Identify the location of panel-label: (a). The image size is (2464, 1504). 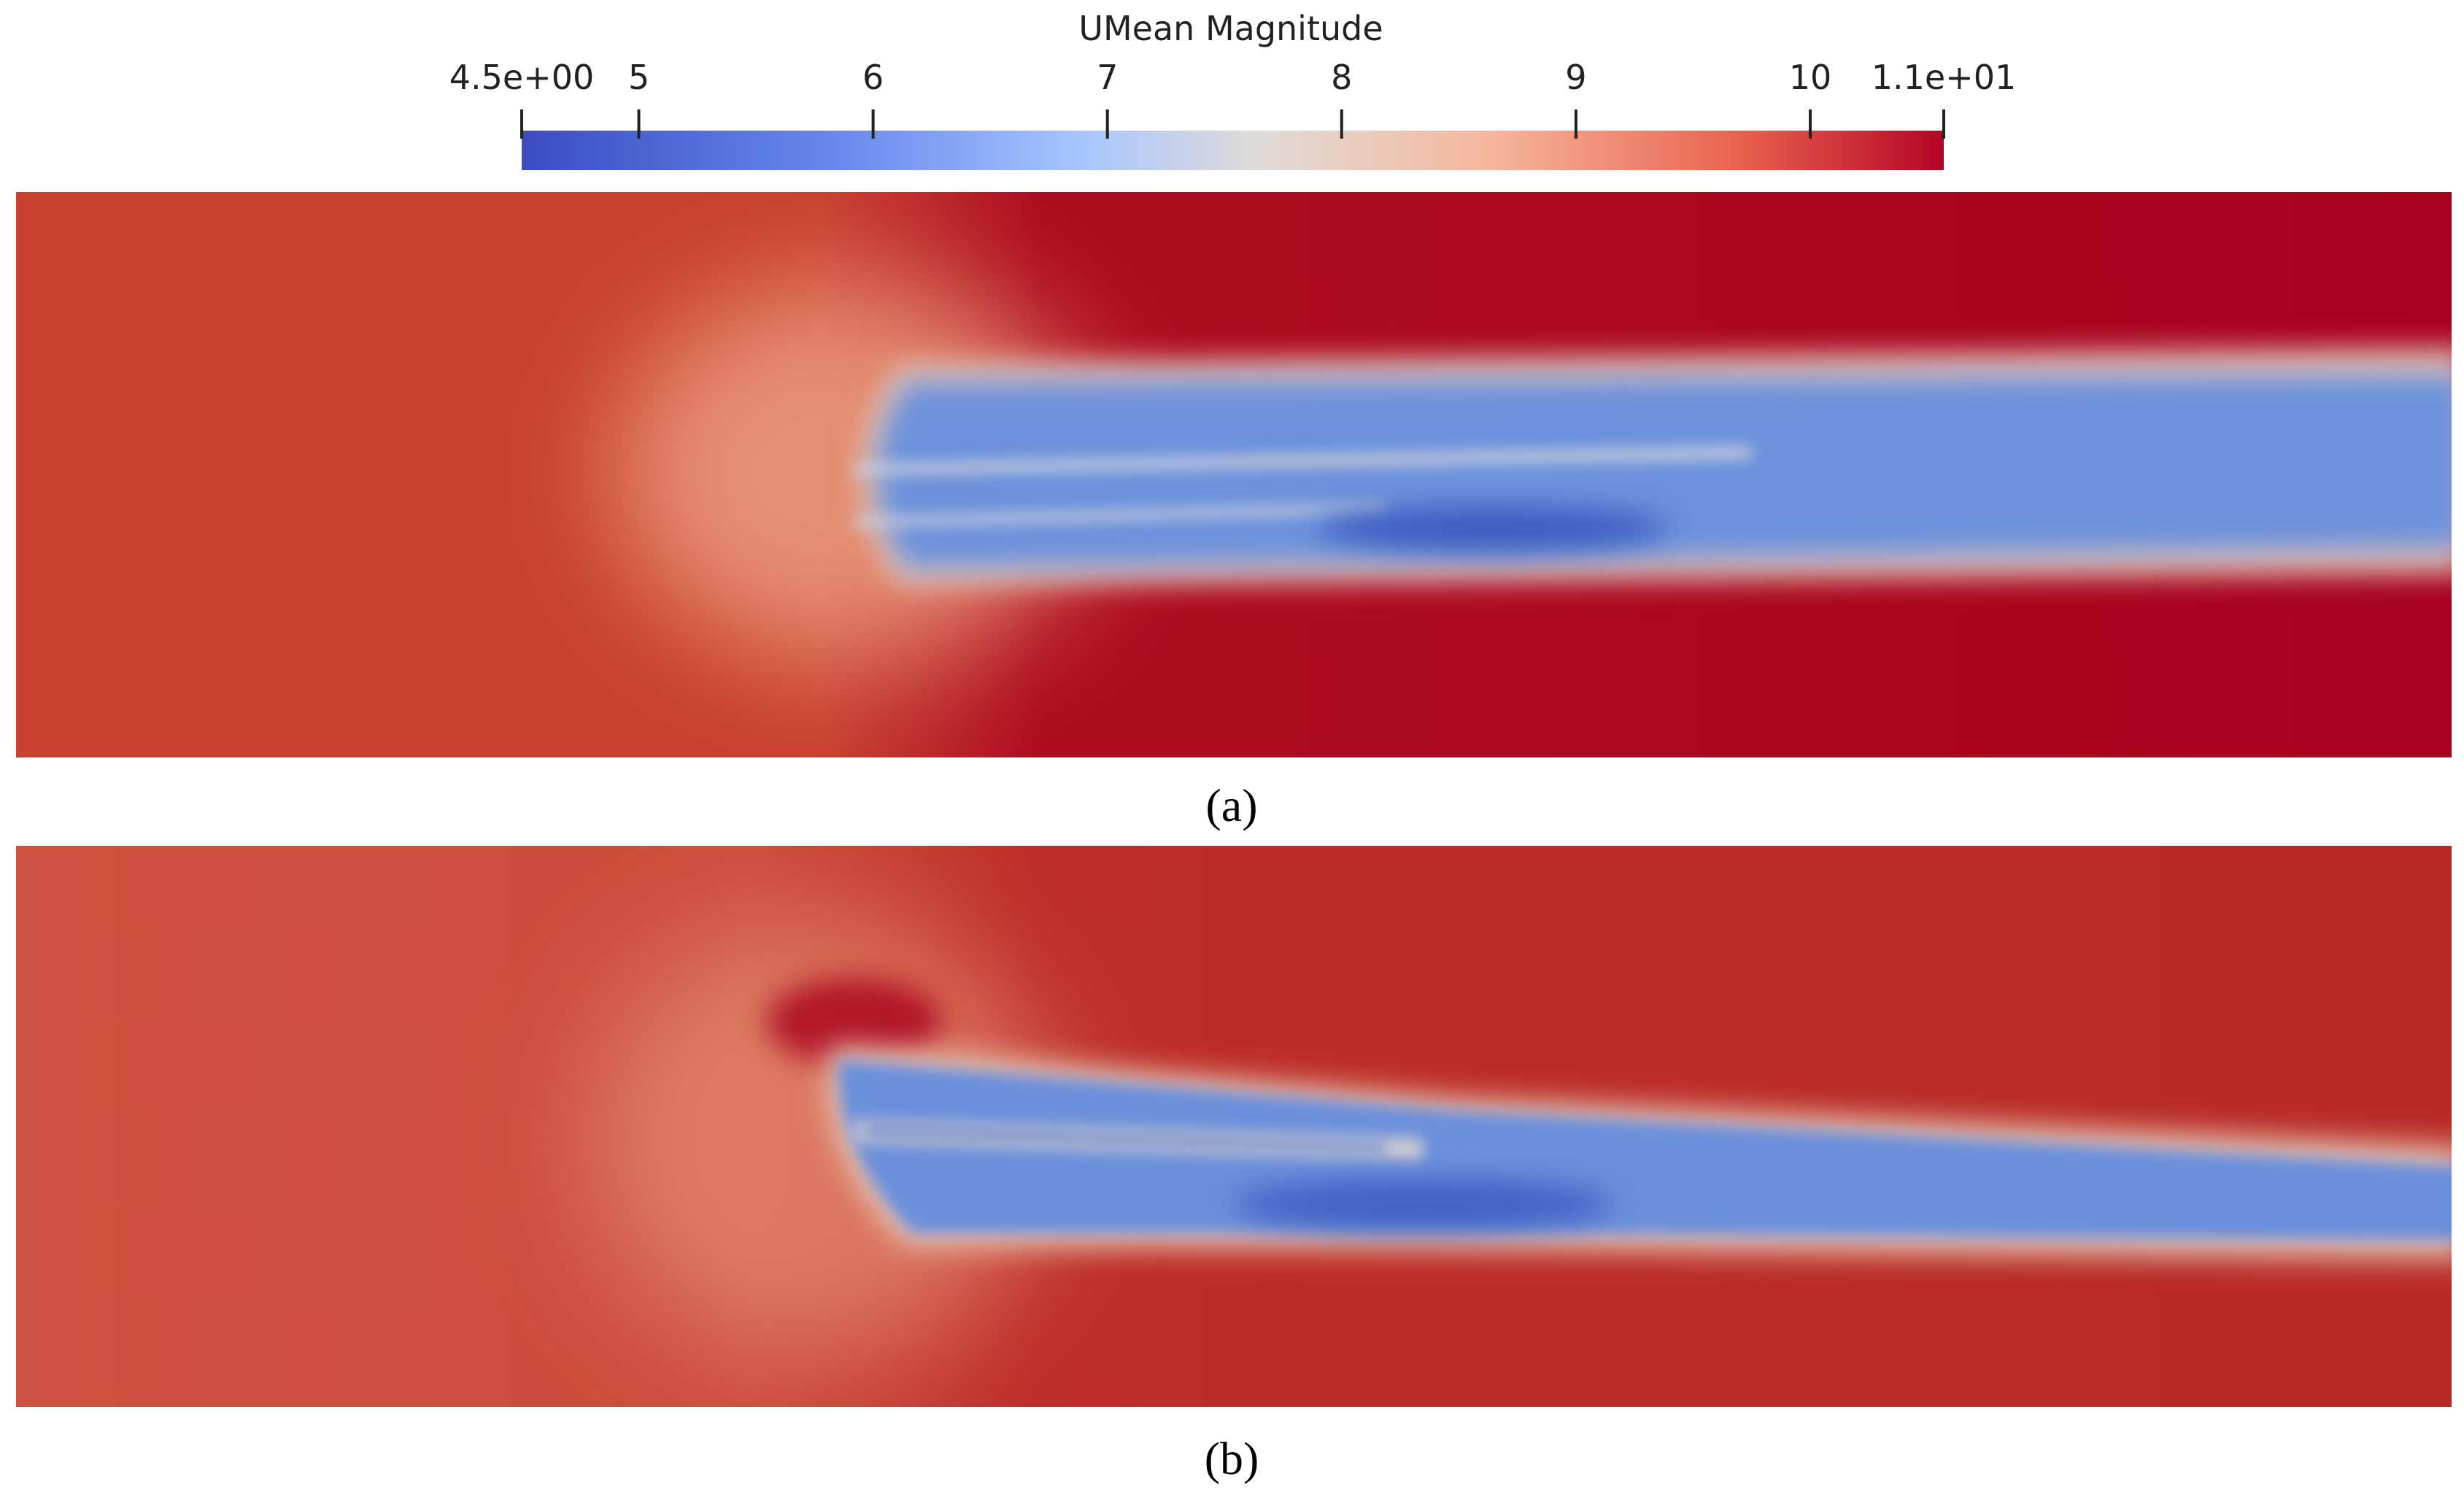
(1231, 805).